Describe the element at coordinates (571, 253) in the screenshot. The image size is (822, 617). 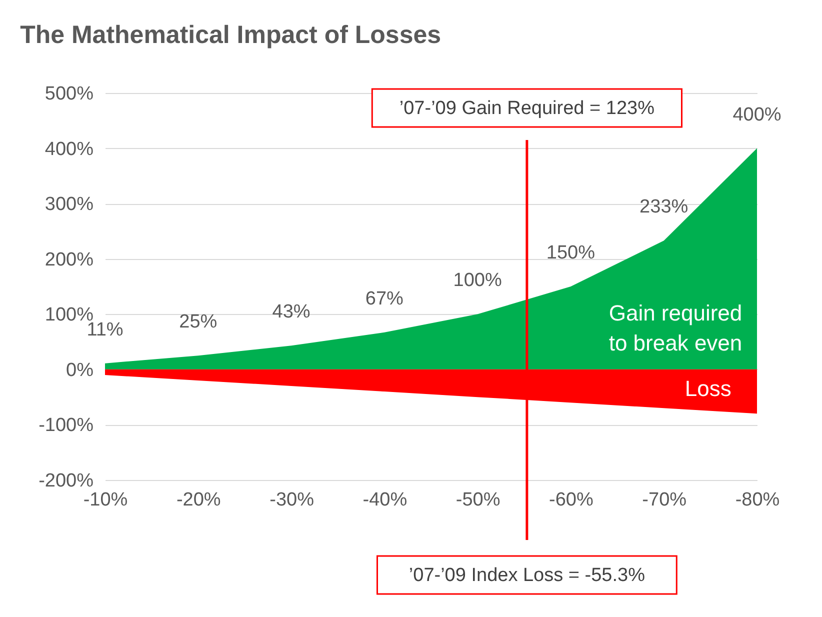
I see `data-label: 150%` at that location.